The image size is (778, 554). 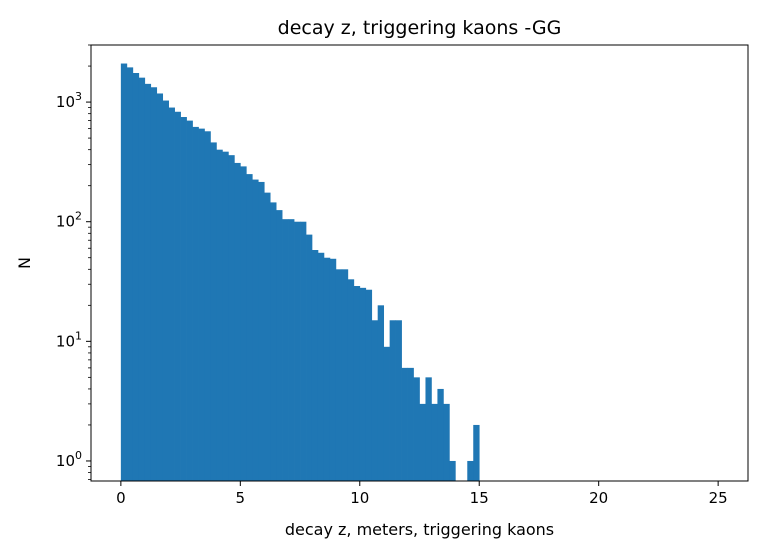 What do you see at coordinates (420, 28) in the screenshot?
I see `chart-title: decay z, triggering kaons -GG` at bounding box center [420, 28].